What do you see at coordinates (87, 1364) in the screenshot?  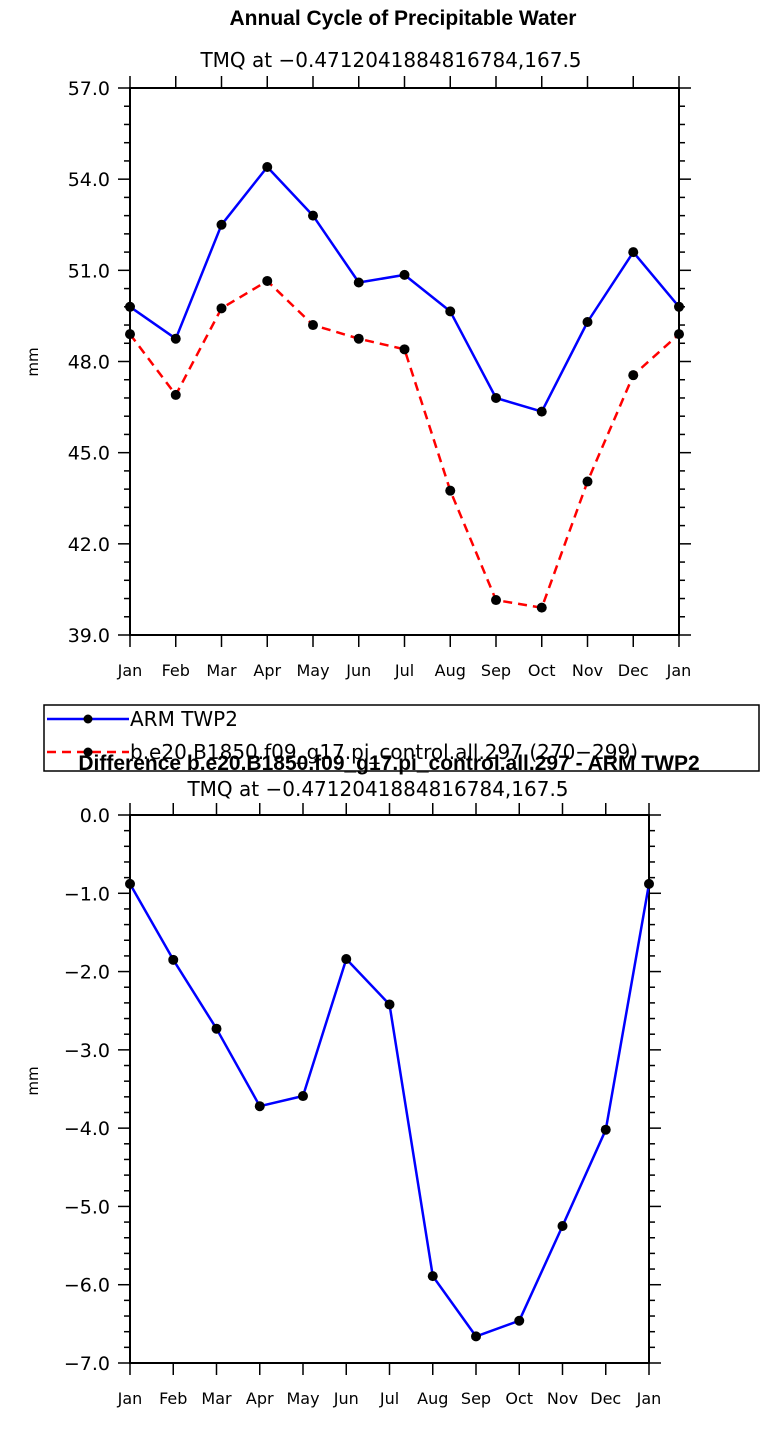 I see `y-tick-label: −7.0` at bounding box center [87, 1364].